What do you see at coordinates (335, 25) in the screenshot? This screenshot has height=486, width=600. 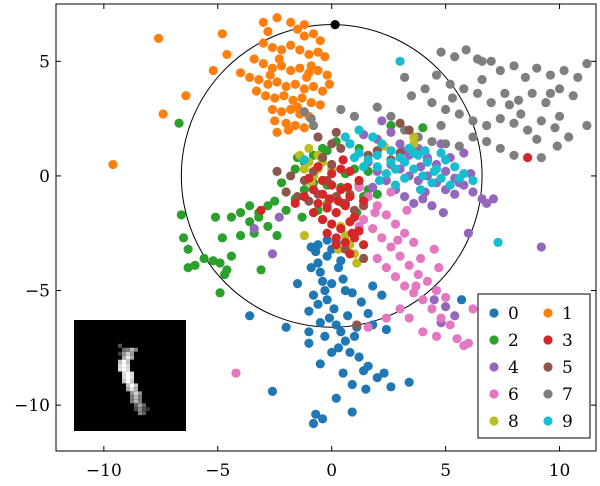 I see `highlight-point` at bounding box center [335, 25].